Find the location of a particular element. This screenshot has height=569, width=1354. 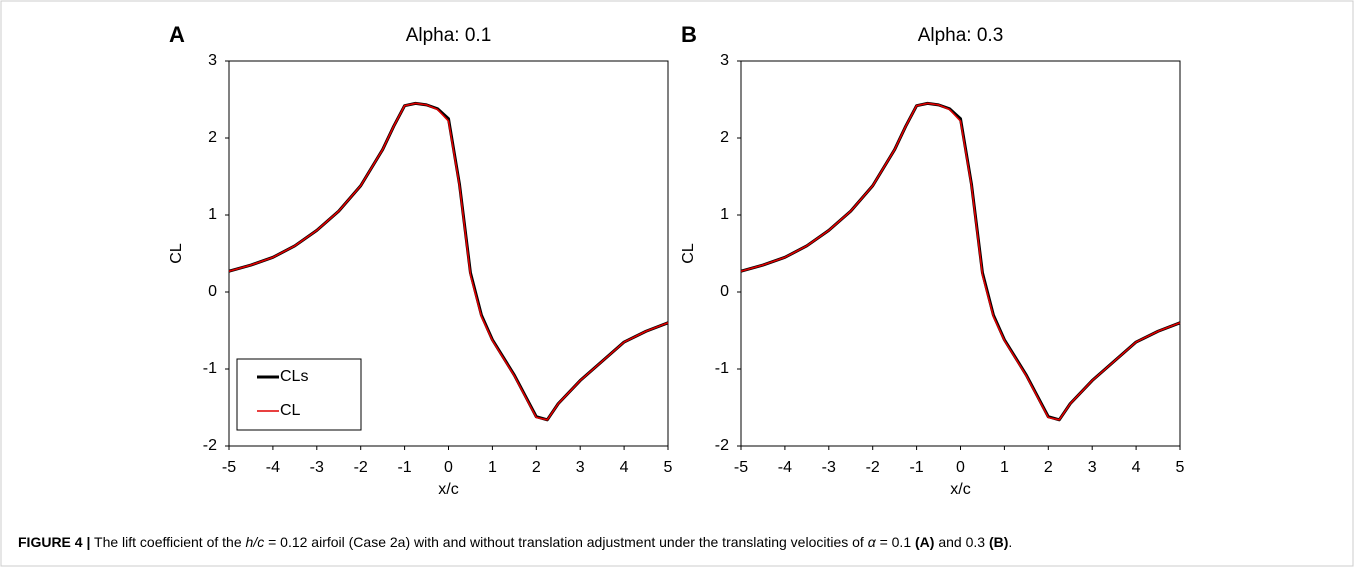

caption-part: = 0.1 is located at coordinates (895, 542).